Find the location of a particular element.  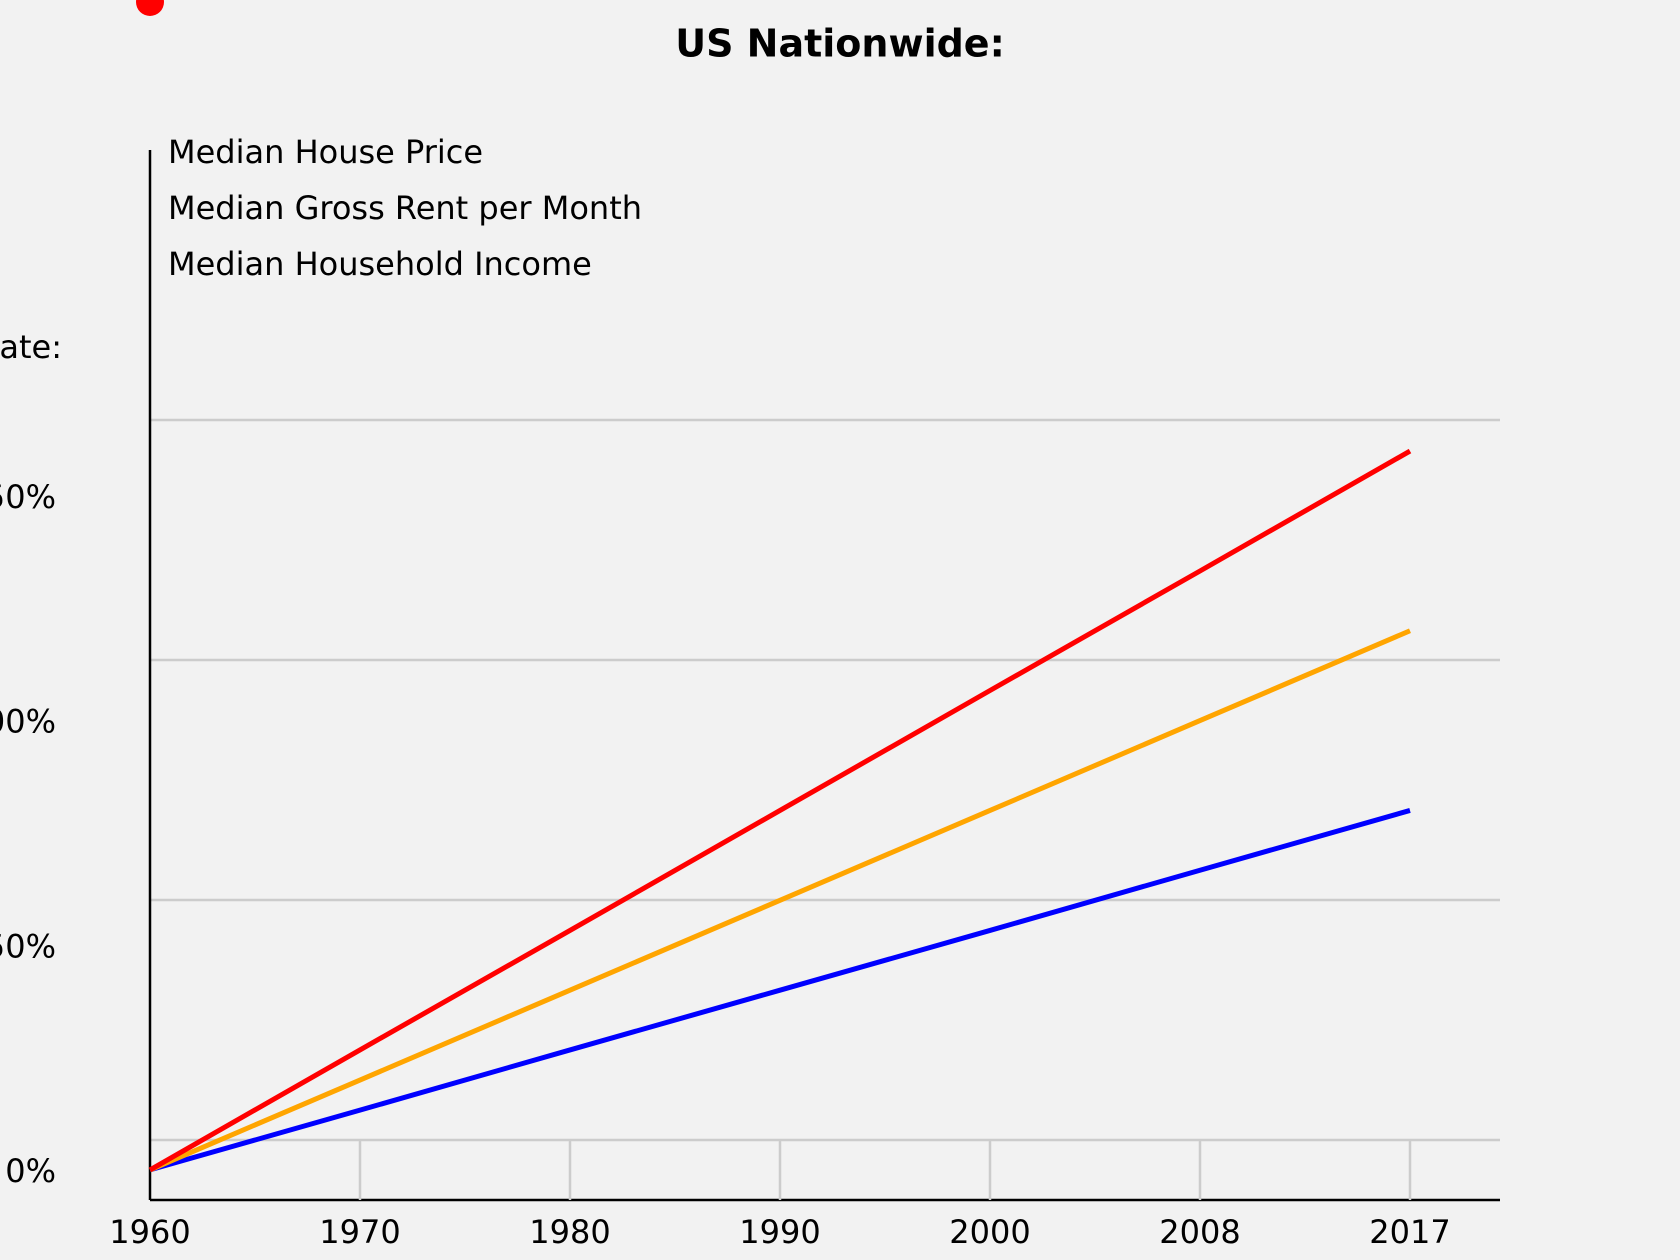

x-tick-label: 1960 is located at coordinates (149, 1232).